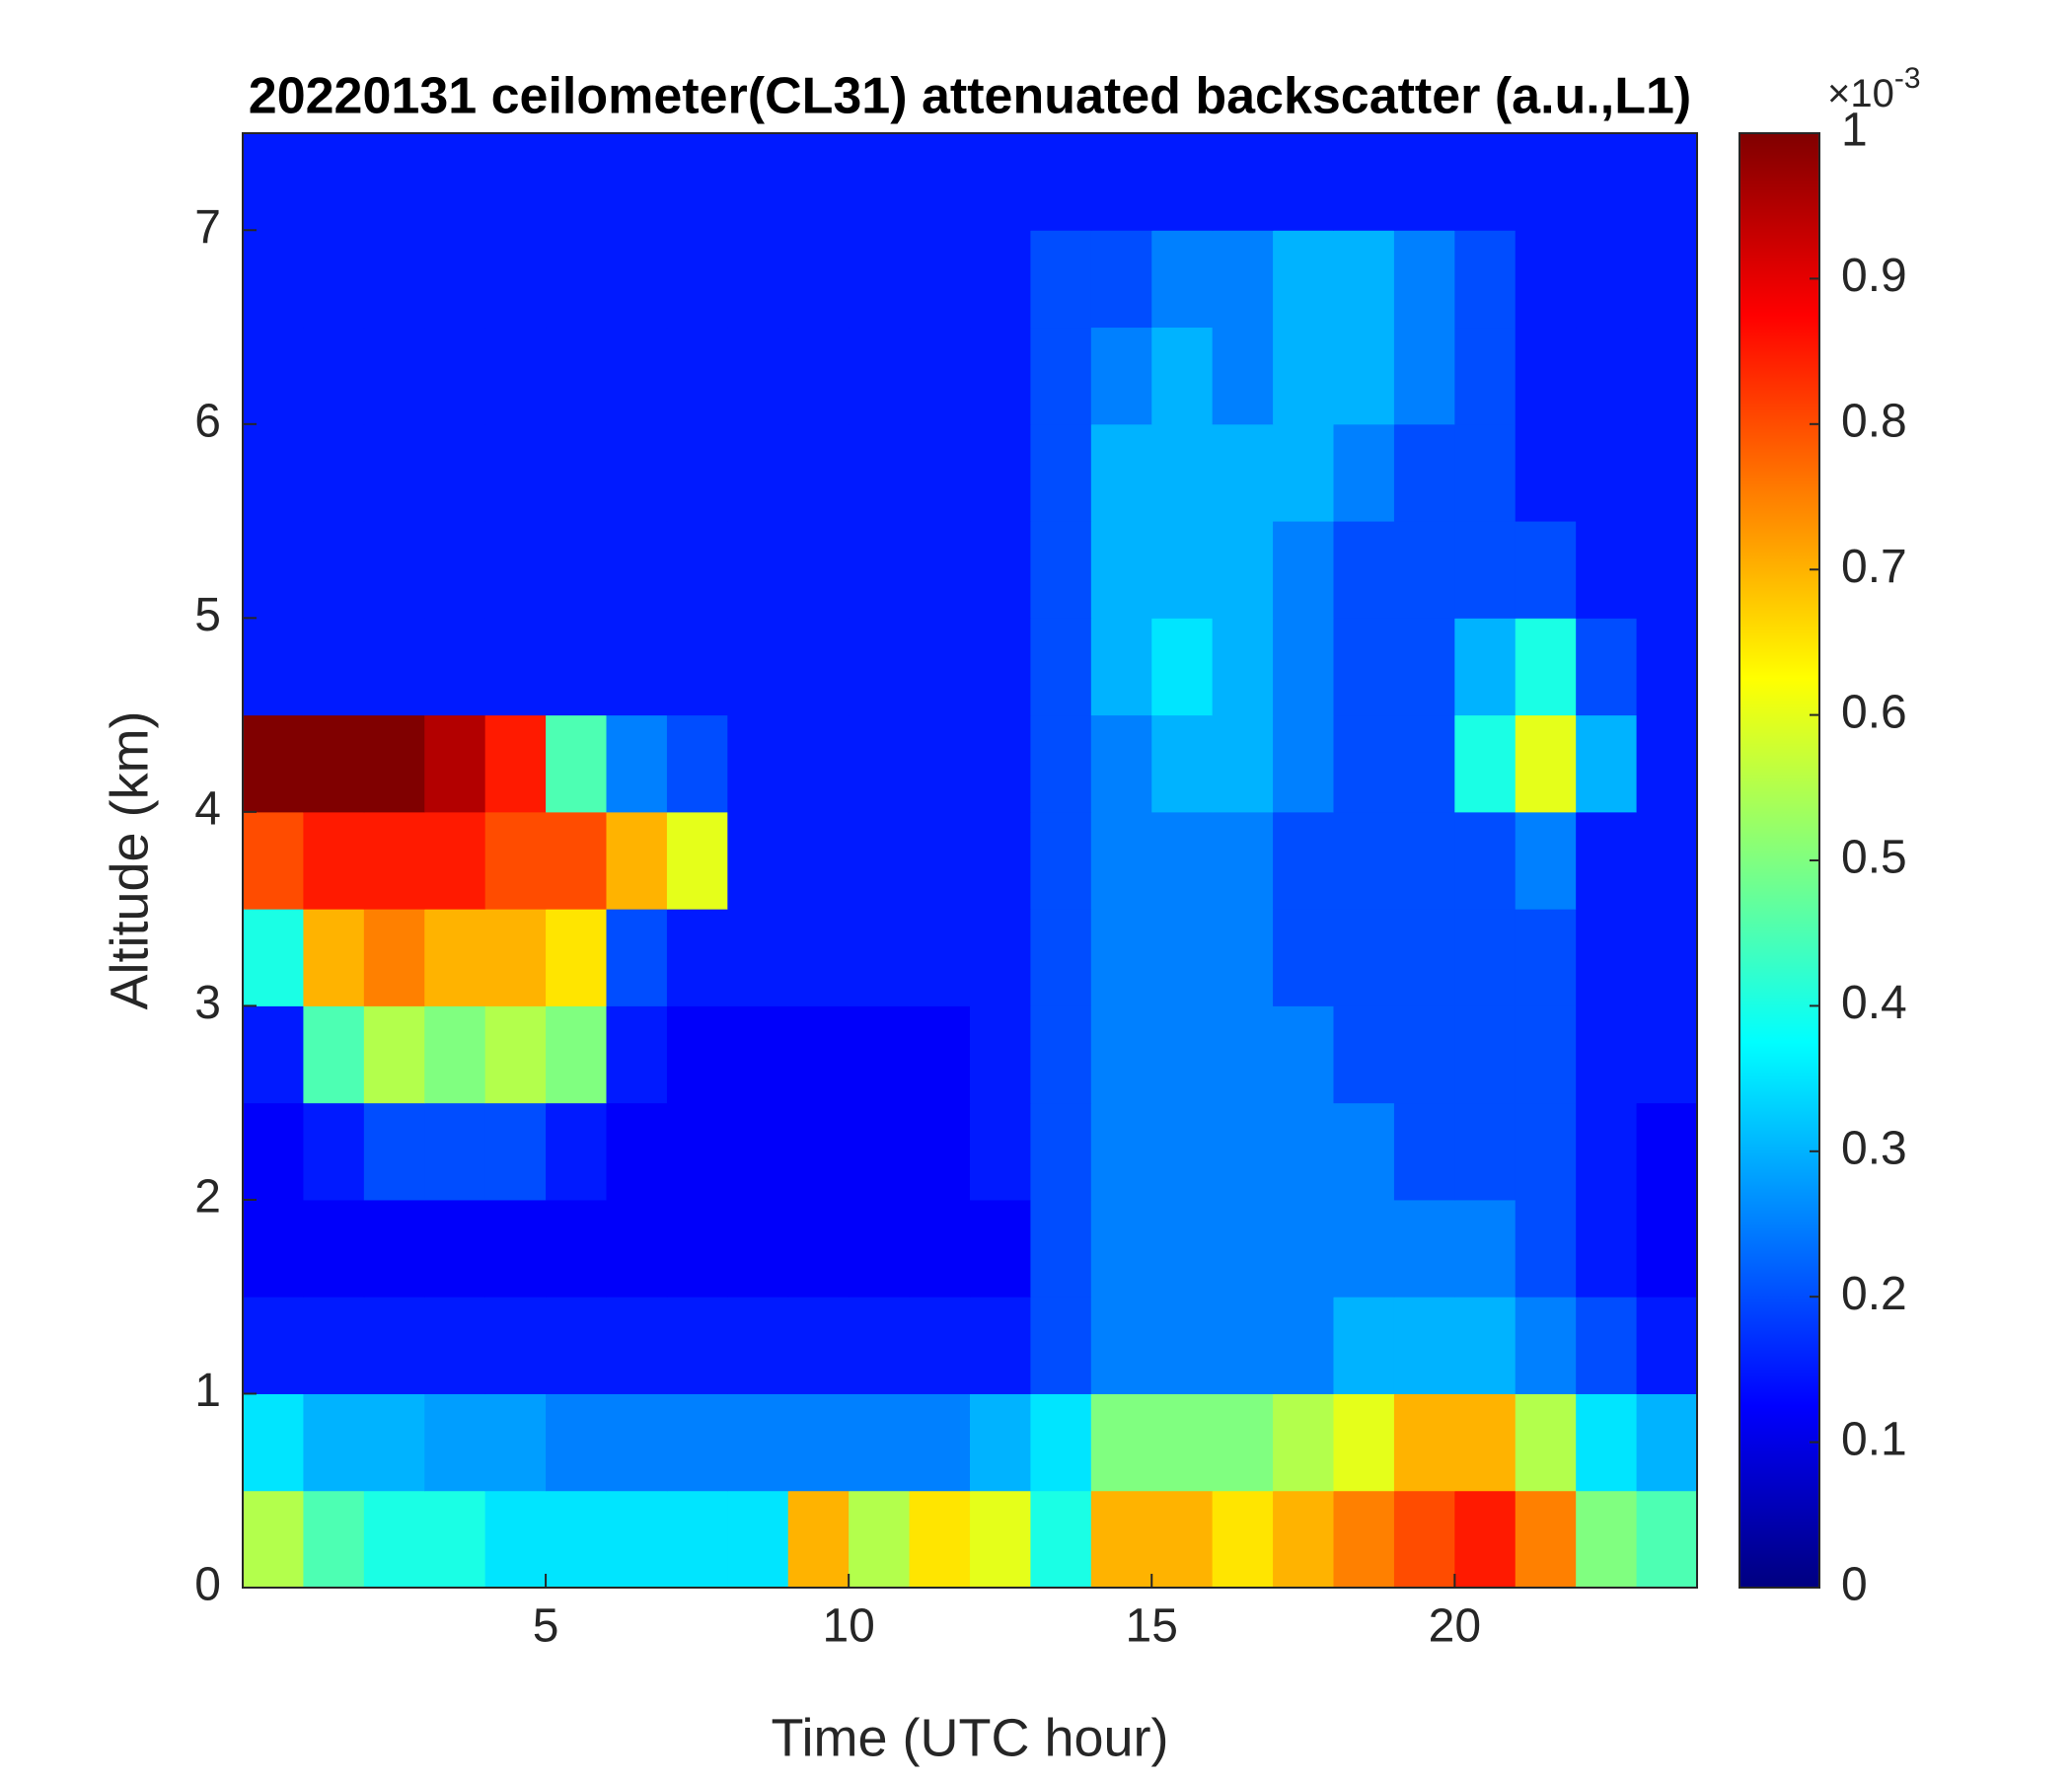 The image size is (2072, 1781). I want to click on y-axis-label: Altitude (km), so click(129, 859).